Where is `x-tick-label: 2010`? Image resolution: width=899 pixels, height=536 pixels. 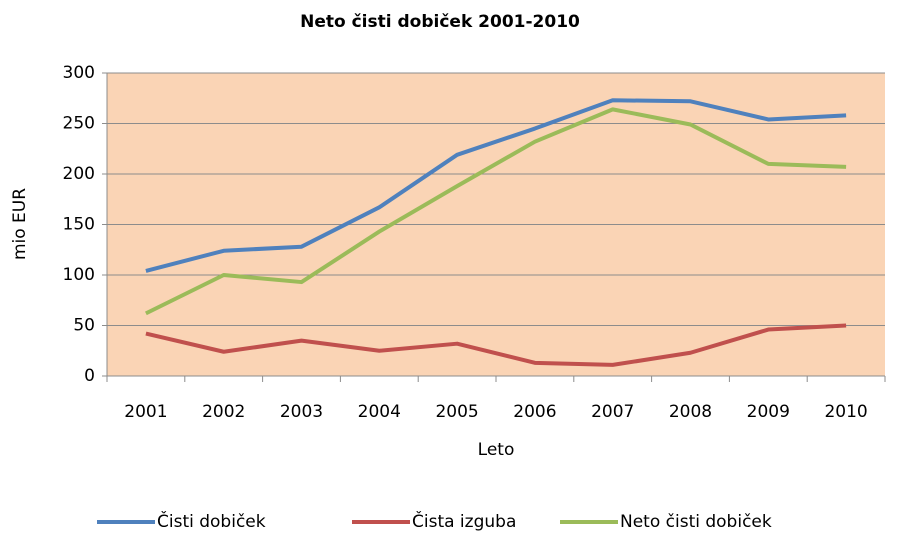 x-tick-label: 2010 is located at coordinates (845, 412).